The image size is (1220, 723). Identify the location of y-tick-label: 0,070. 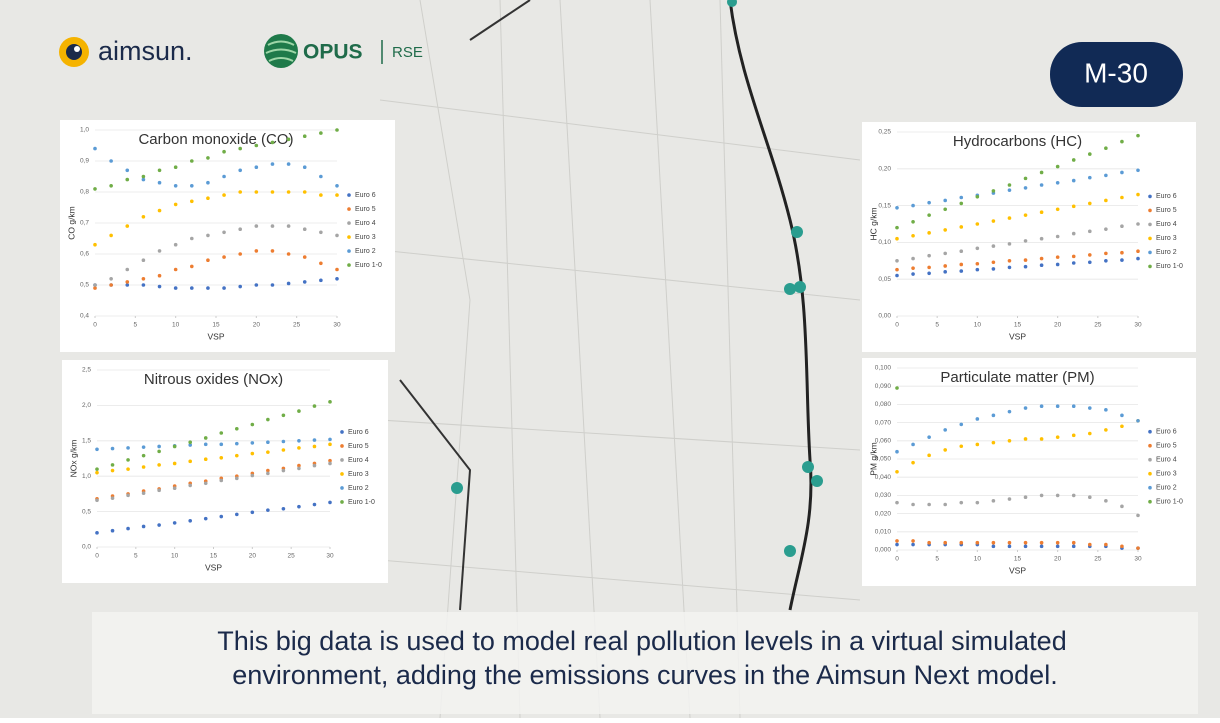
(883, 422).